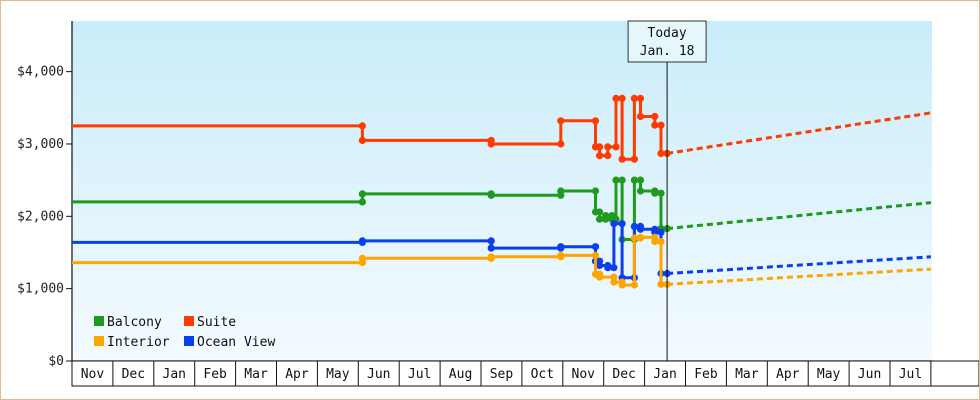 The height and width of the screenshot is (400, 980). I want to click on legend-label-balcony: Balcony, so click(134, 322).